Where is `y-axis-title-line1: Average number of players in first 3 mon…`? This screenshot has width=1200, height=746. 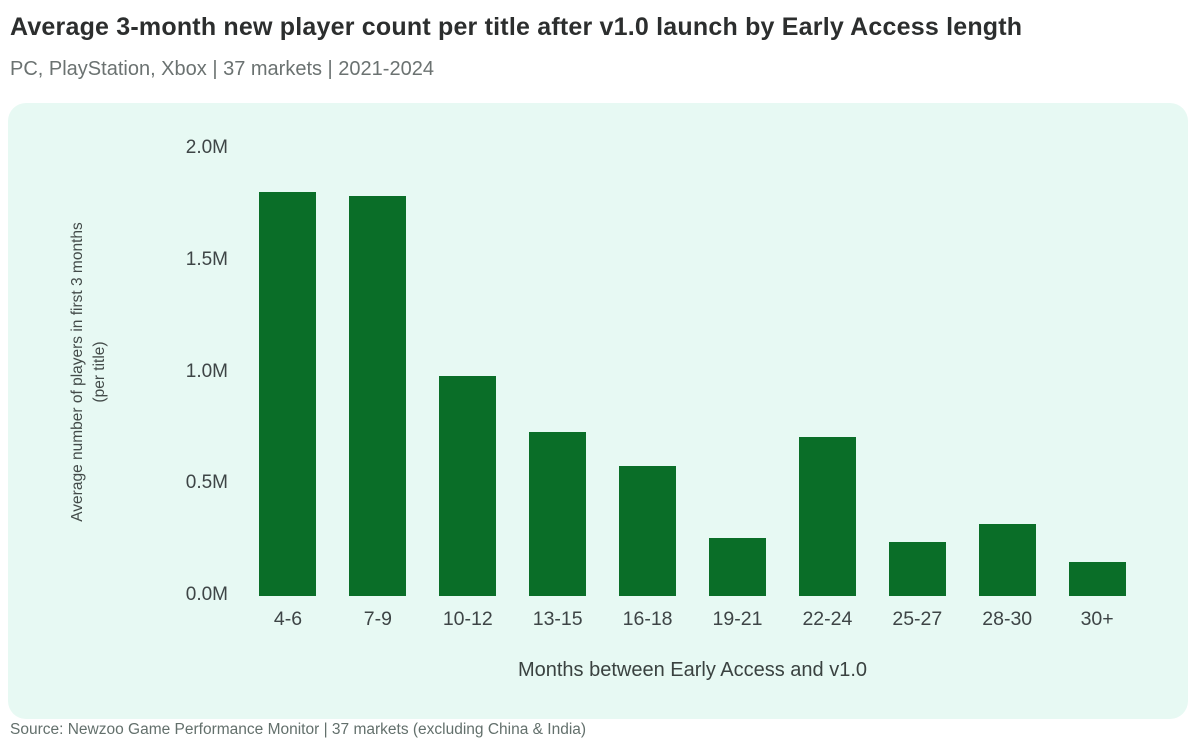
y-axis-title-line1: Average number of players in first 3 mon… is located at coordinates (77, 372).